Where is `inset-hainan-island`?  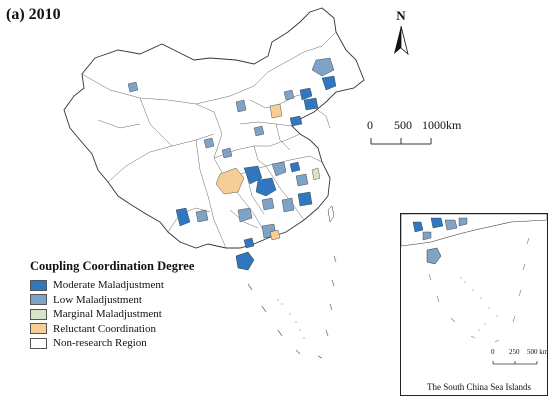 inset-hainan-island is located at coordinates (434, 256).